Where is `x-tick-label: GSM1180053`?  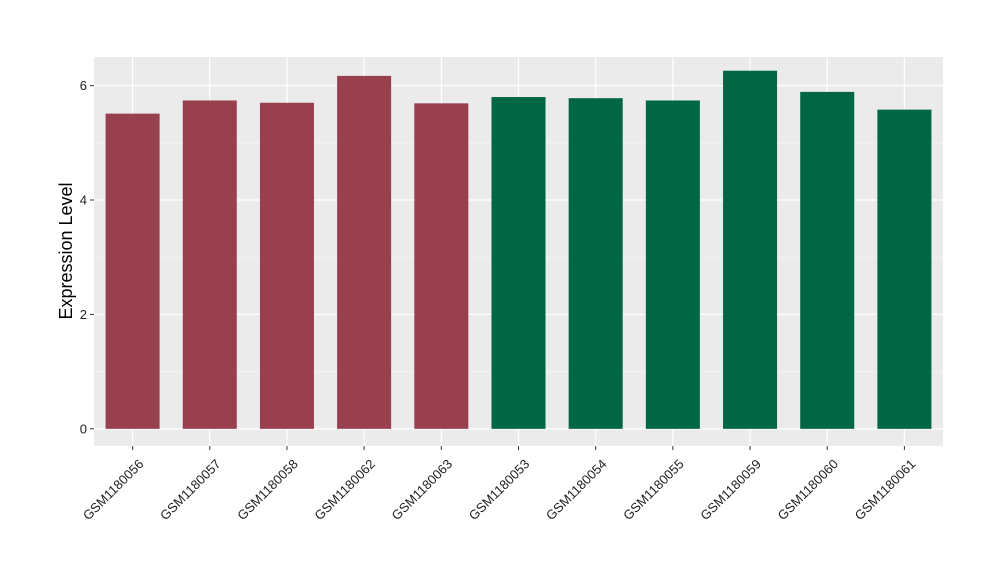 x-tick-label: GSM1180053 is located at coordinates (499, 489).